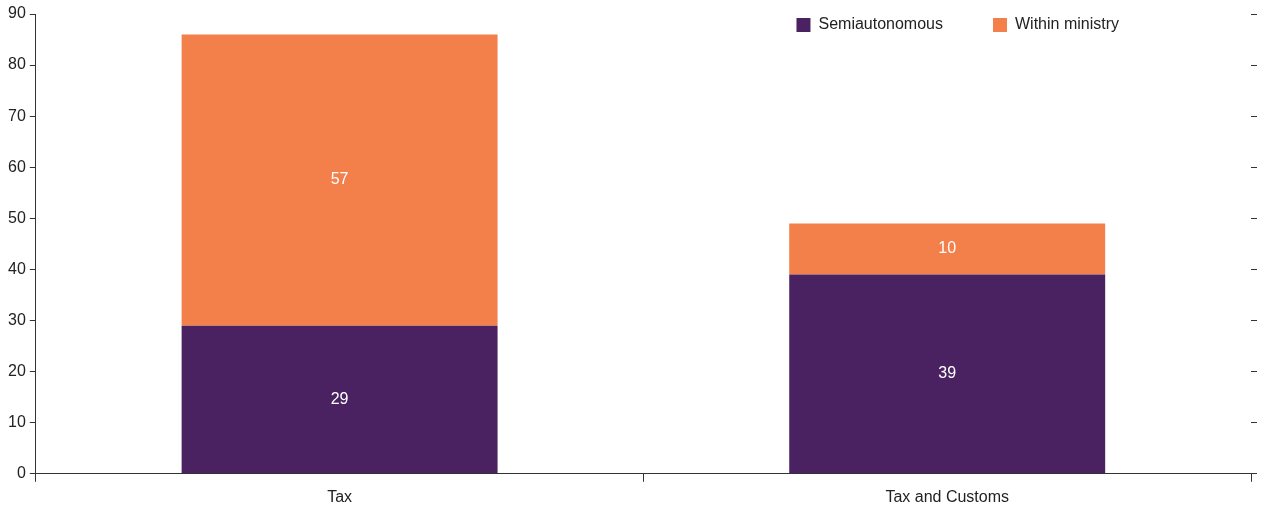 Image resolution: width=1267 pixels, height=513 pixels. What do you see at coordinates (17, 422) in the screenshot?
I see `y-tick-label: 10` at bounding box center [17, 422].